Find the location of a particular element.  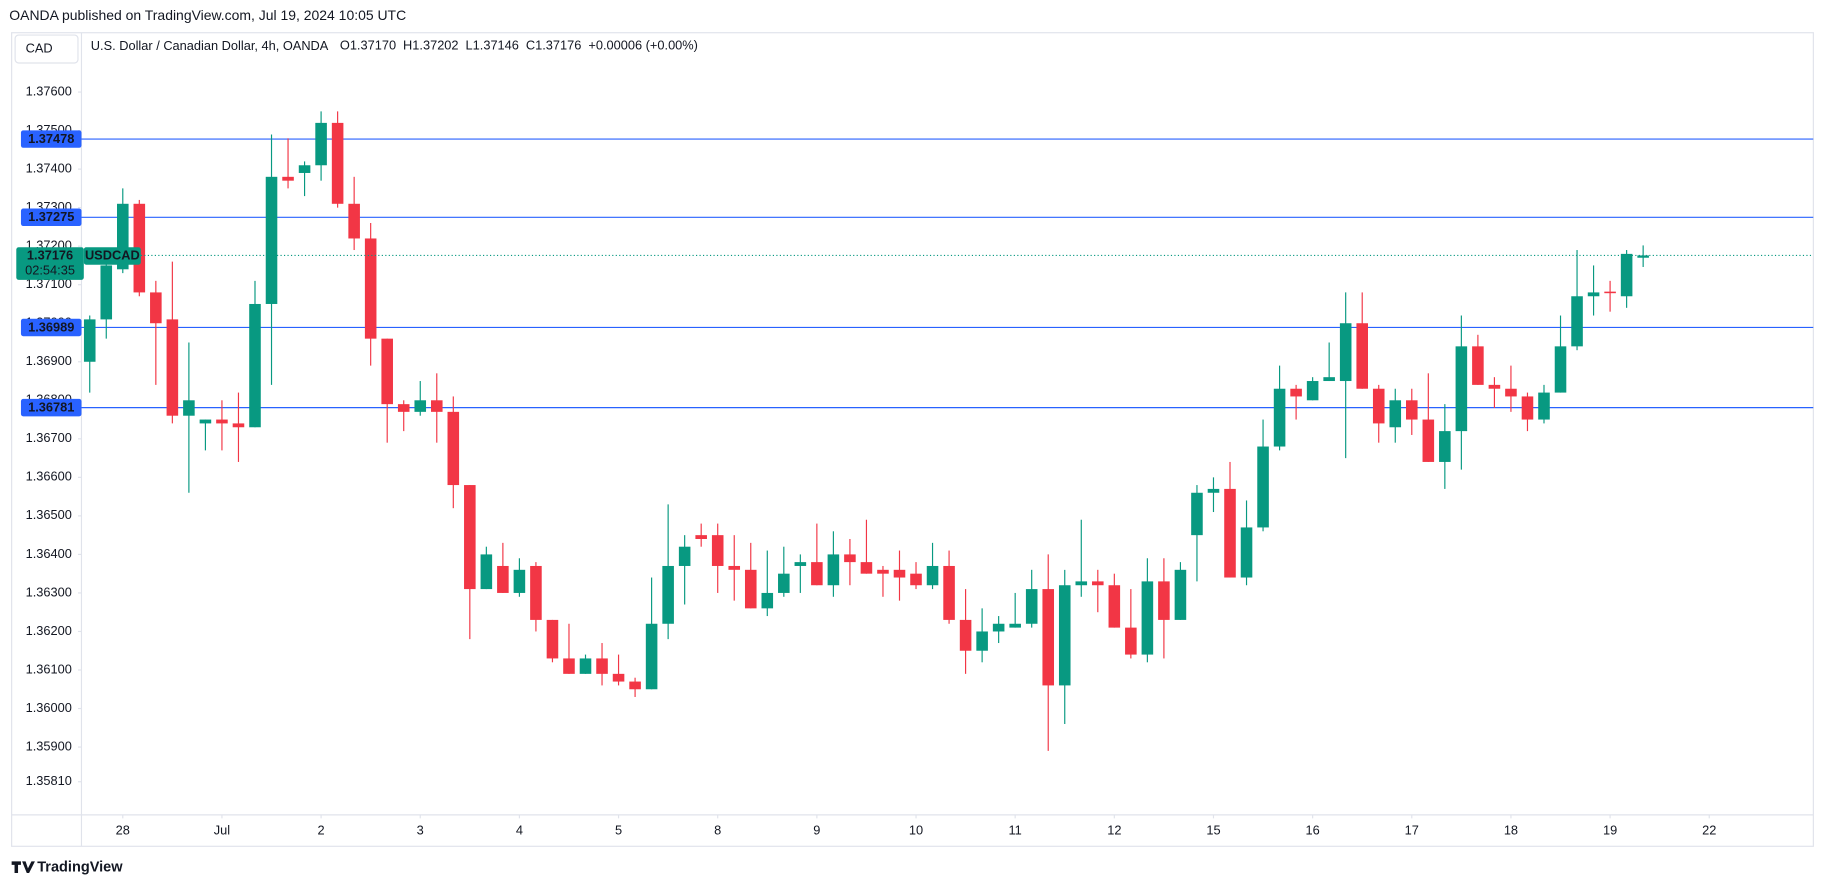

legend-value: C1.37176 is located at coordinates (554, 45).